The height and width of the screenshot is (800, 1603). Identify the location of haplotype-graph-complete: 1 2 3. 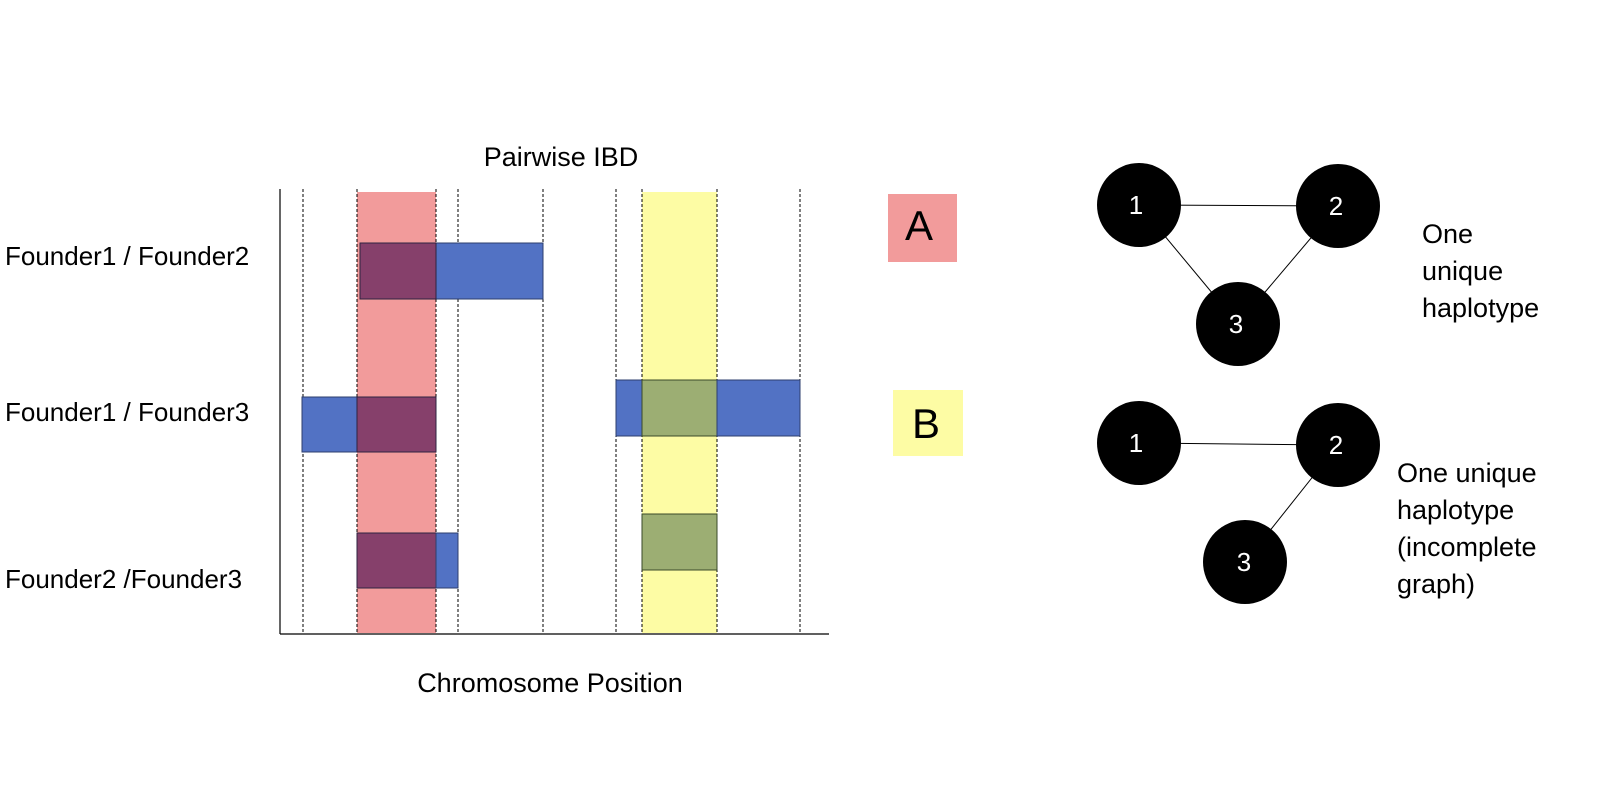
(1238, 264).